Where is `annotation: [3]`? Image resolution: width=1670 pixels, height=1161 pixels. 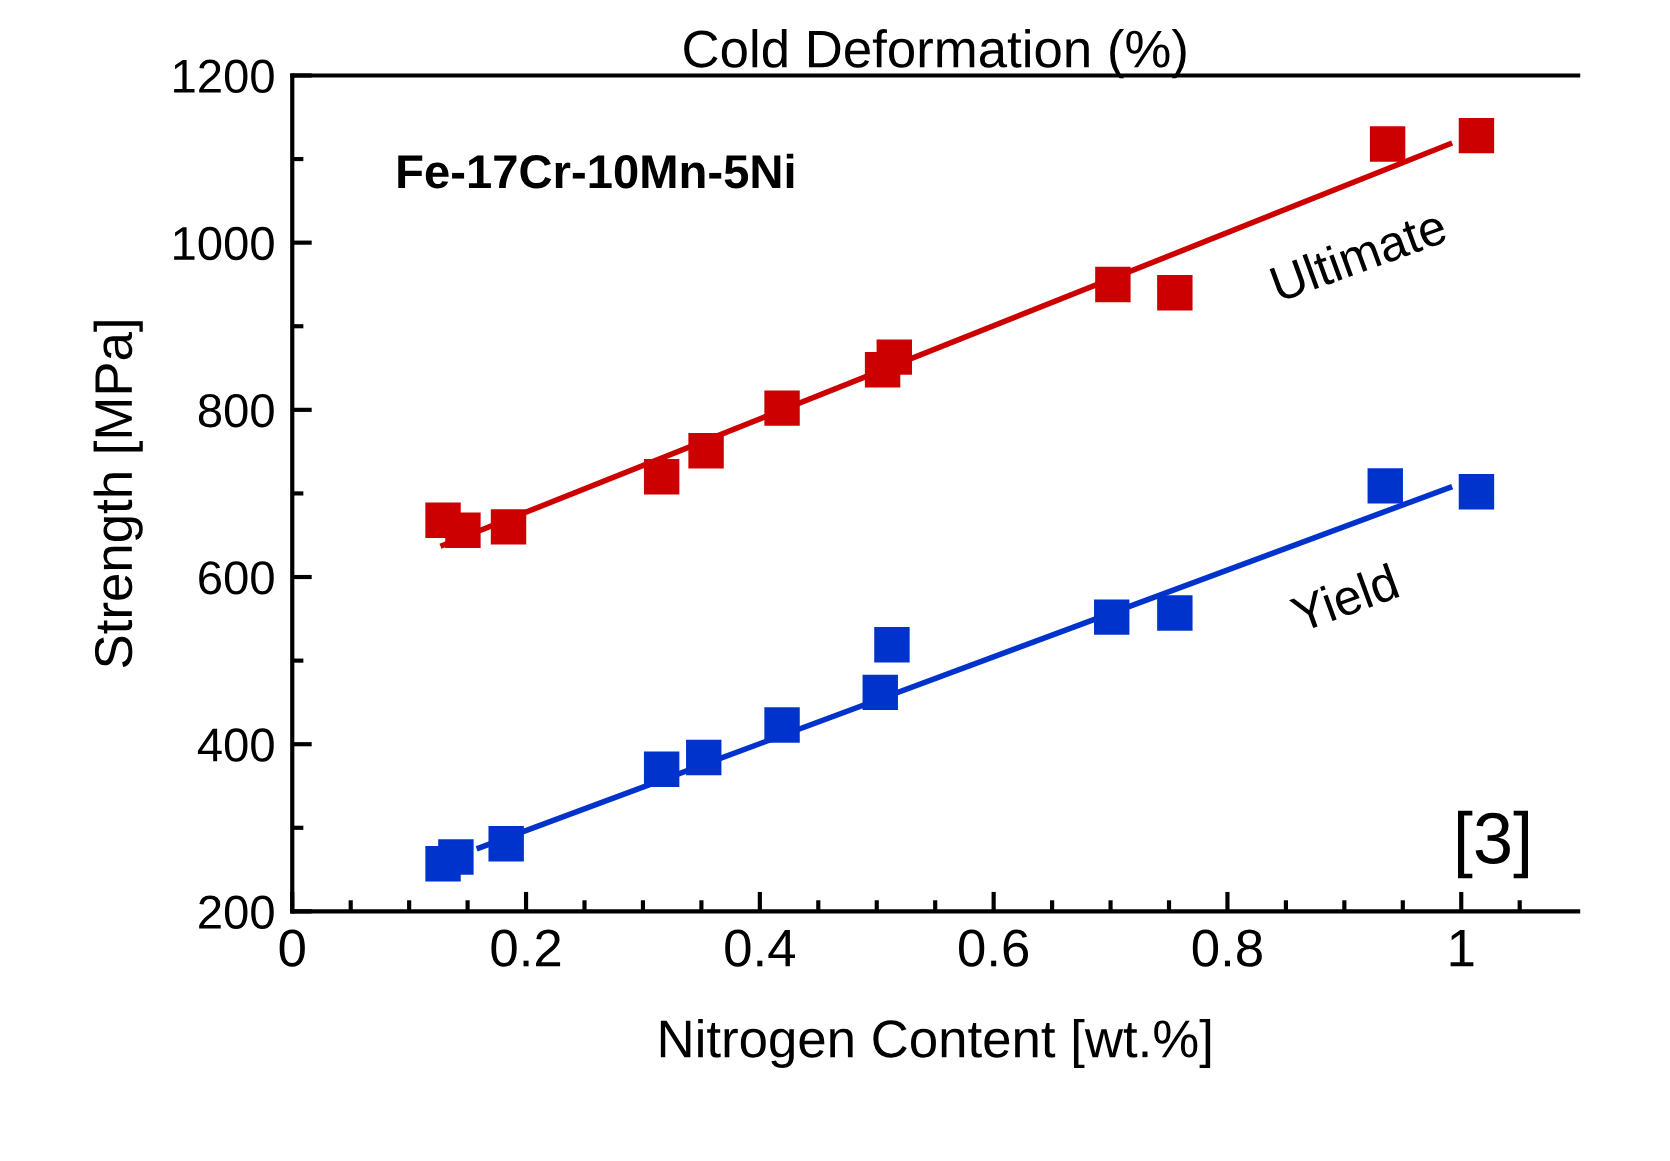 annotation: [3] is located at coordinates (1493, 844).